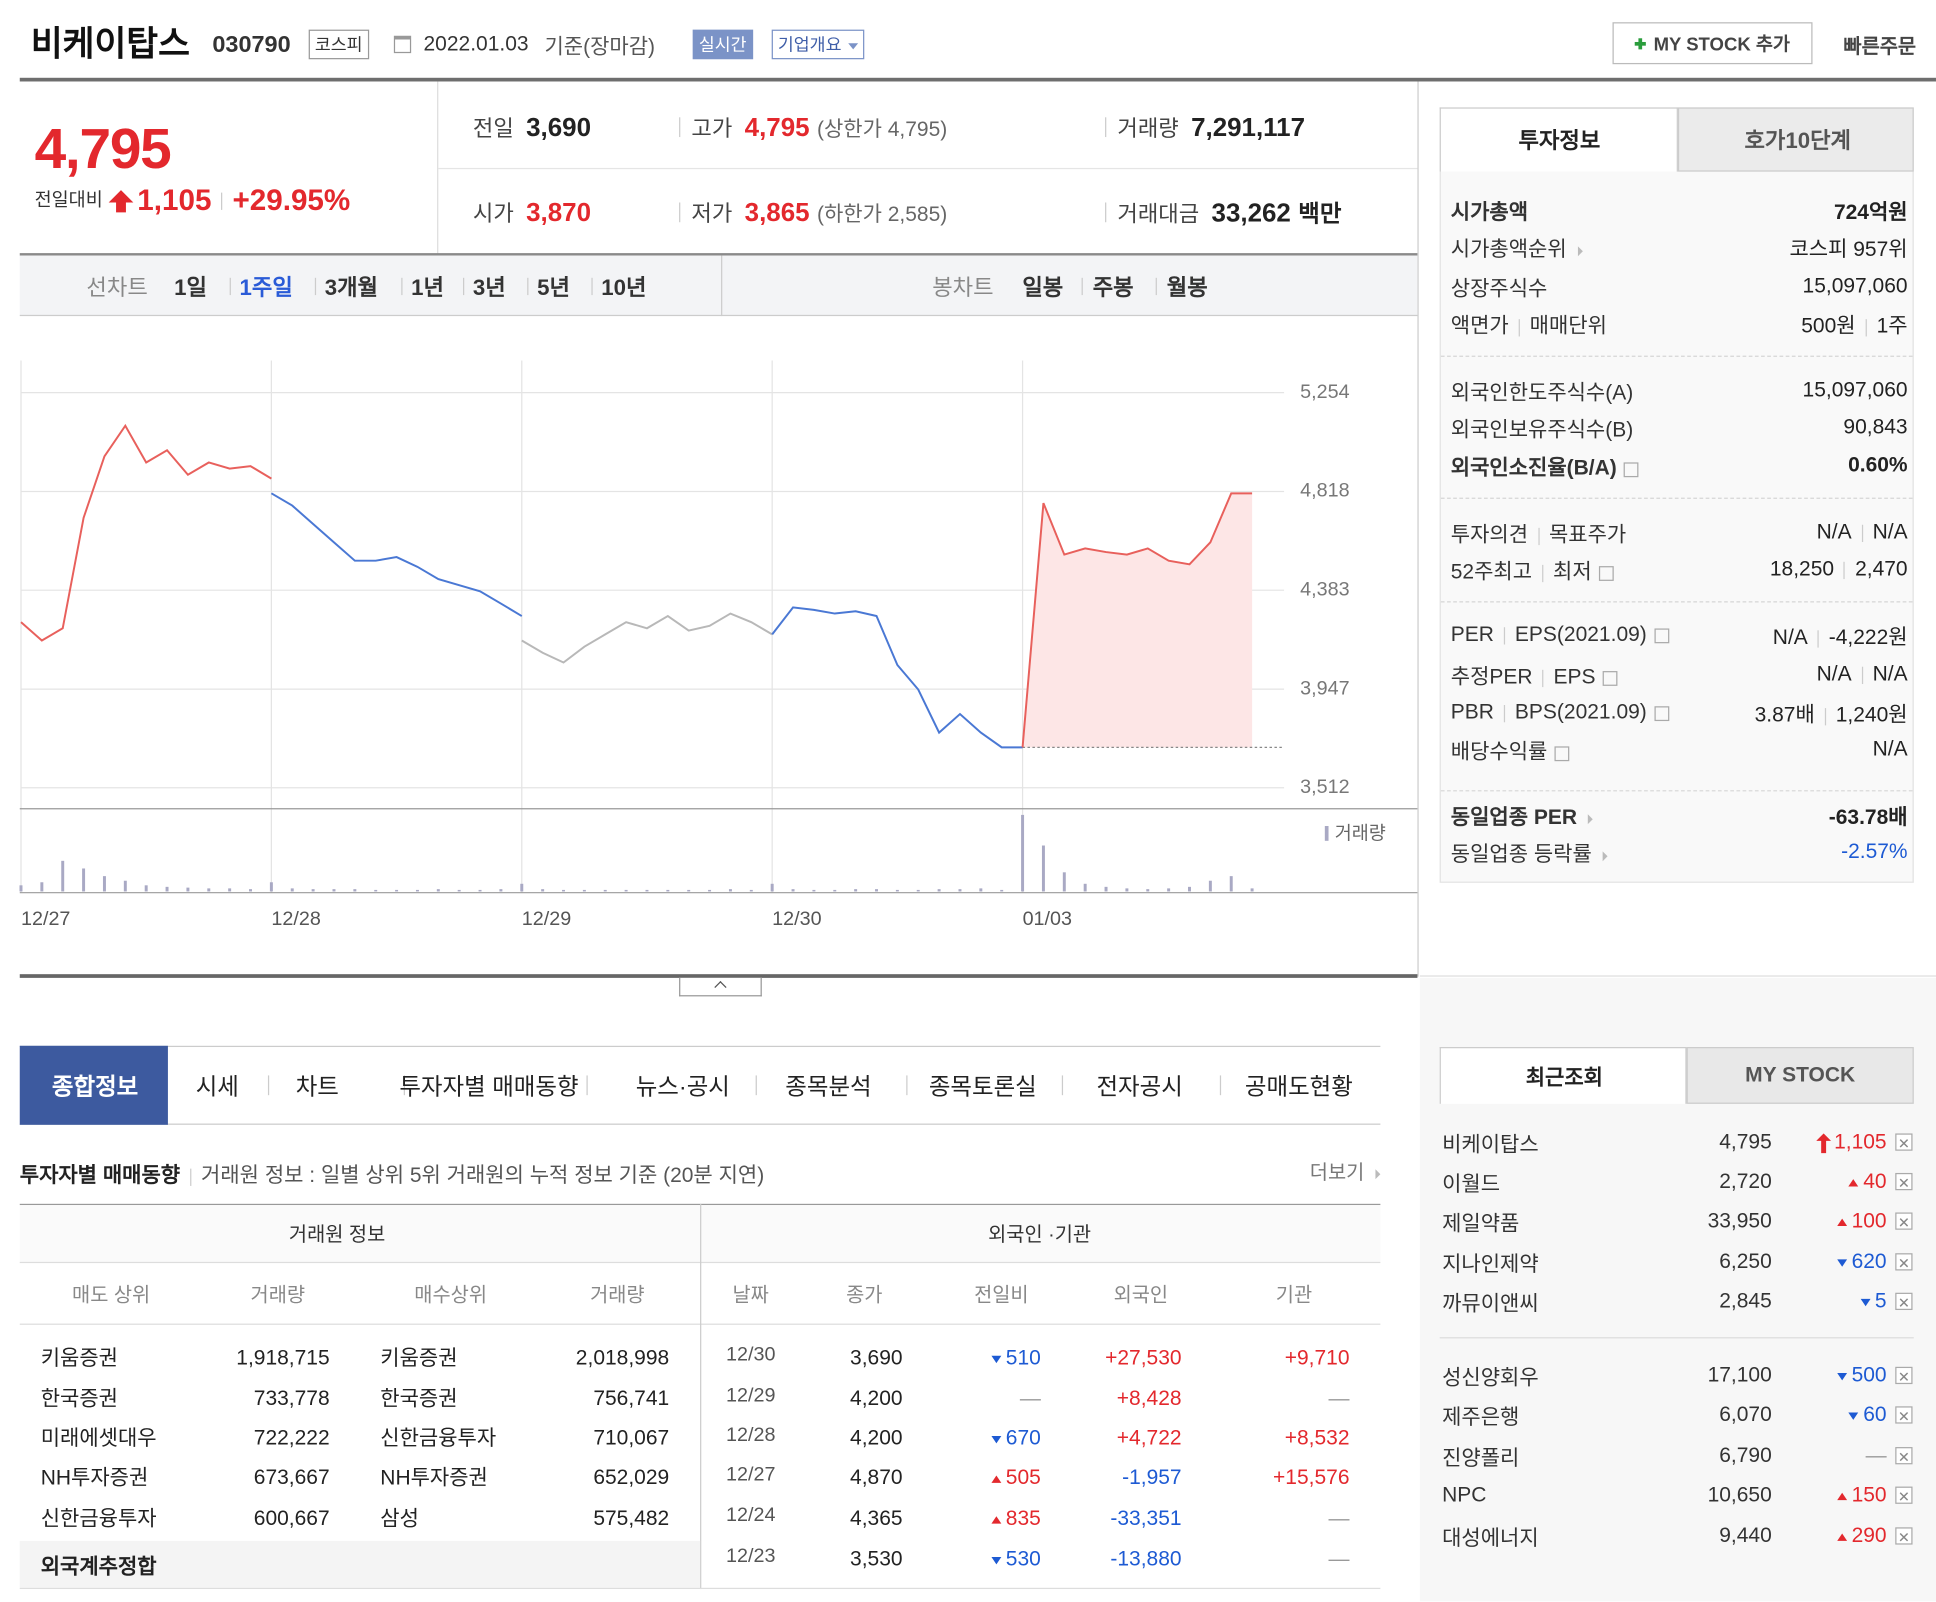 The image size is (1936, 1602). What do you see at coordinates (1542, 429) in the screenshot?
I see `info-label: 외국인보유주식수(B)` at bounding box center [1542, 429].